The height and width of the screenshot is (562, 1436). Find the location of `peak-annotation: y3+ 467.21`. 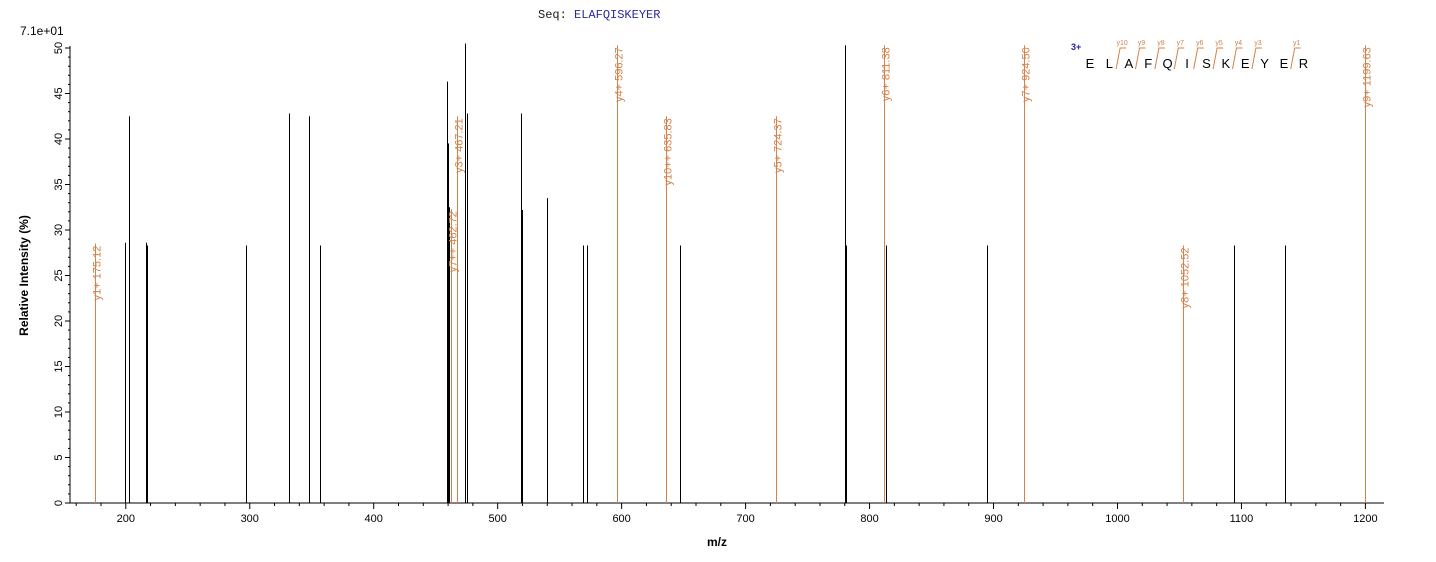

peak-annotation: y3+ 467.21 is located at coordinates (460, 145).